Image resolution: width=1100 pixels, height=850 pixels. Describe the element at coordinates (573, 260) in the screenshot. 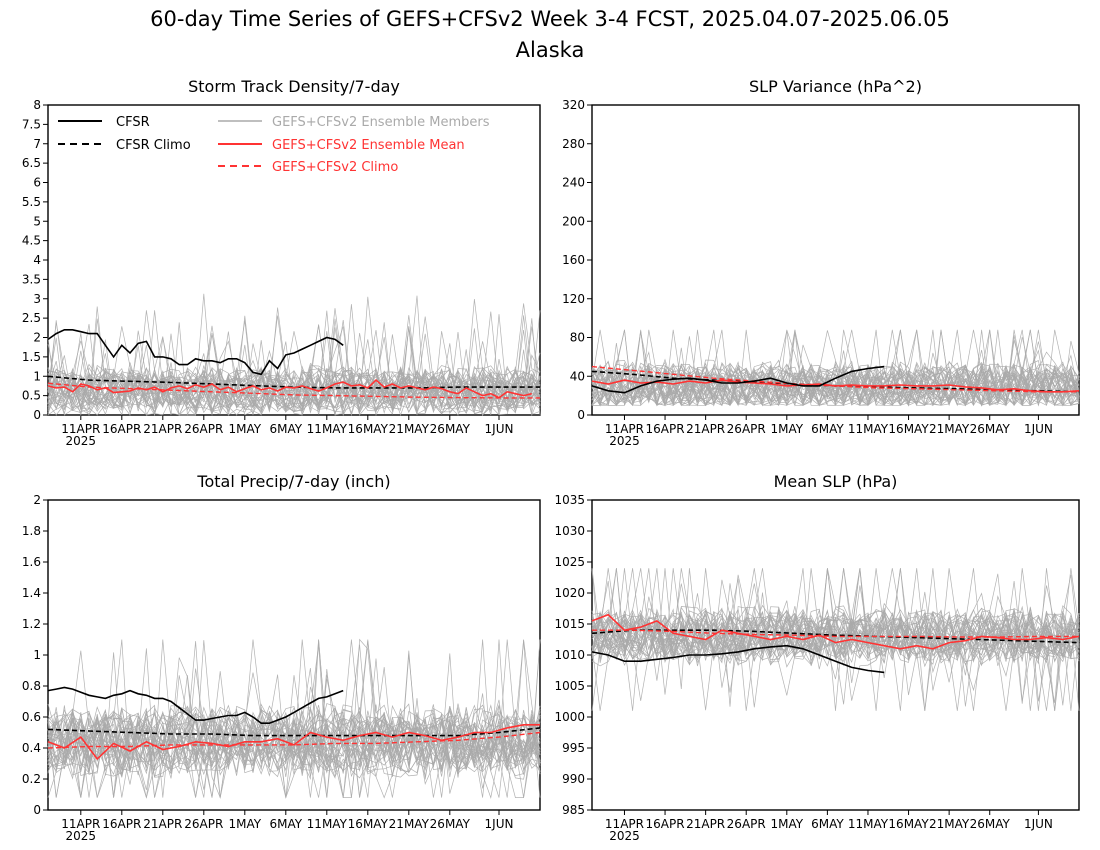

I see `y-tick-label: 160` at that location.